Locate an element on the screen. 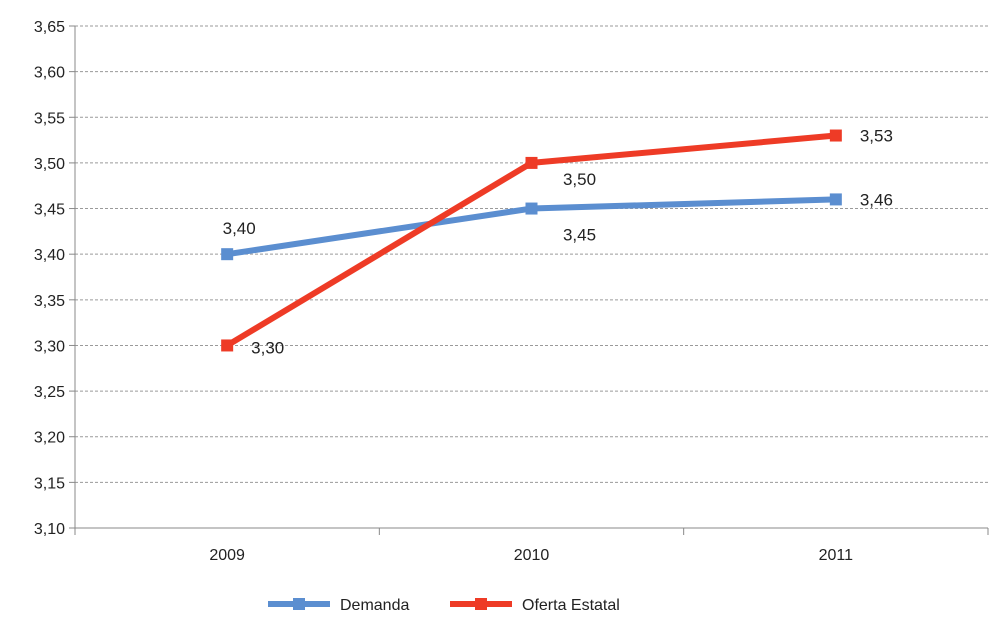 The width and height of the screenshot is (1002, 628). legend-label: Demanda is located at coordinates (374, 605).